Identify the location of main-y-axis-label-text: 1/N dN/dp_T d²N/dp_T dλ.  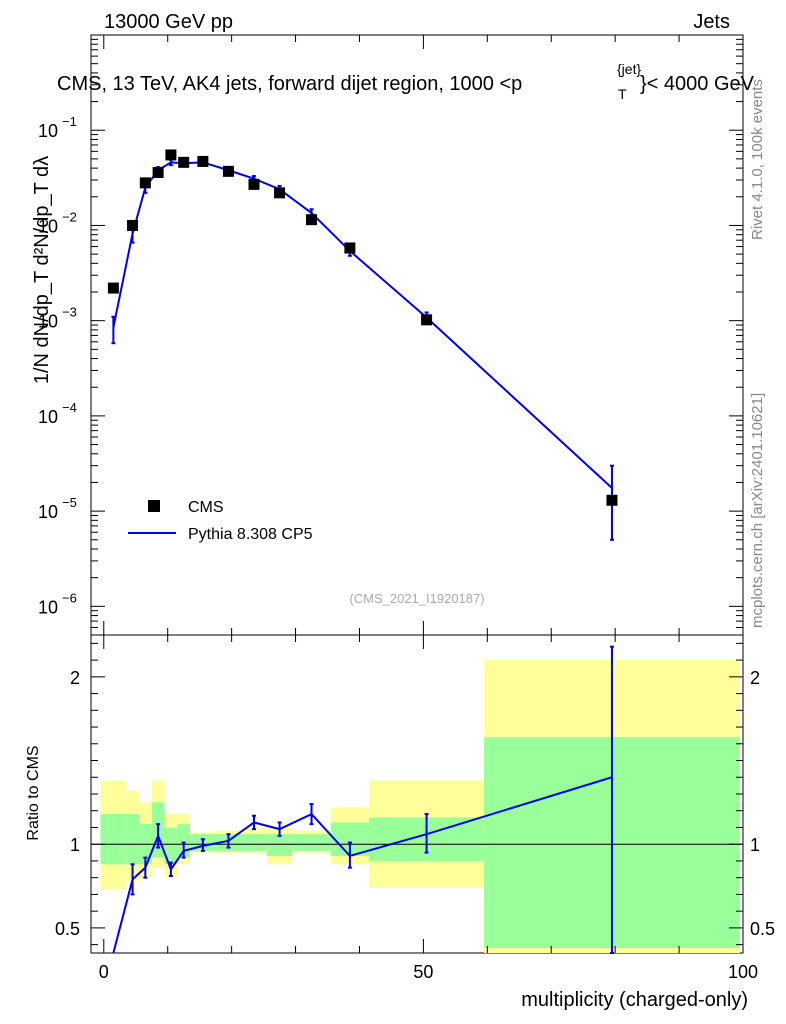
(42, 270).